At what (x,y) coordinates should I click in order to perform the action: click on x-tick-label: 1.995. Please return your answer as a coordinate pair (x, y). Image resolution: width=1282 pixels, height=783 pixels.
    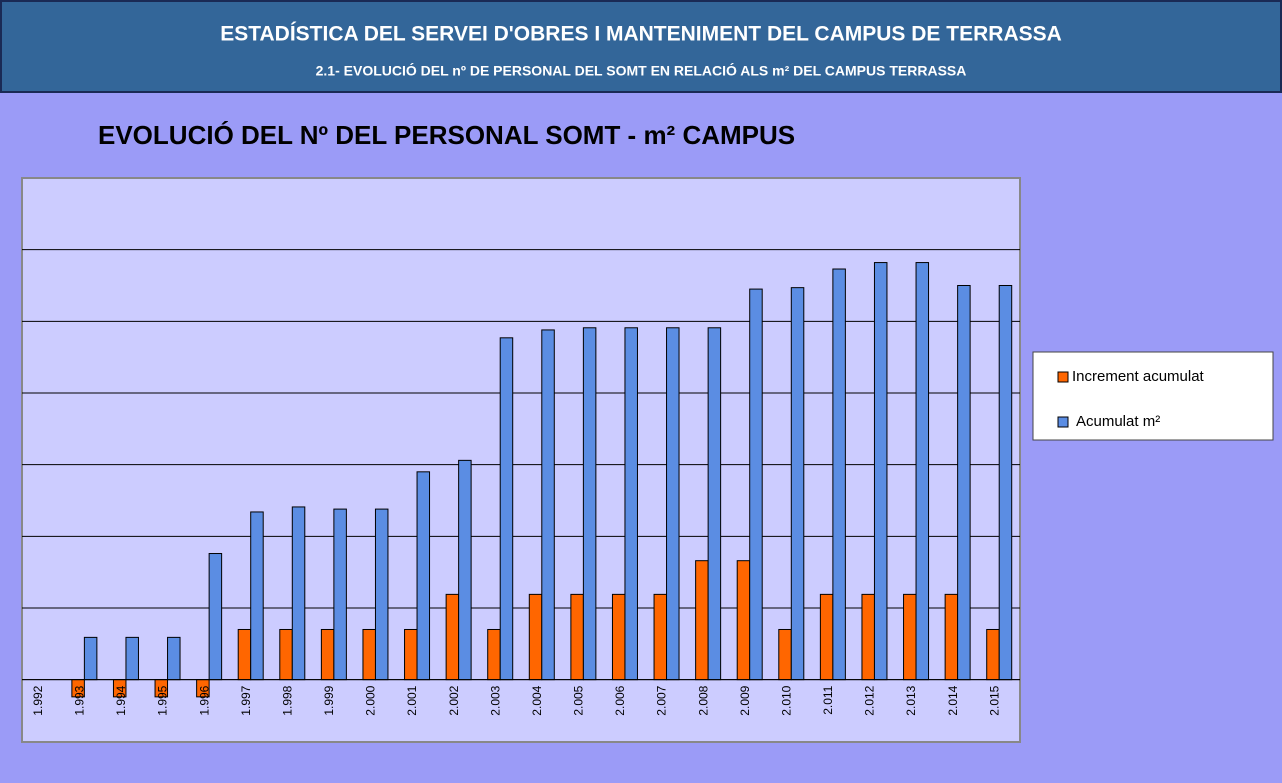
    Looking at the image, I should click on (163, 700).